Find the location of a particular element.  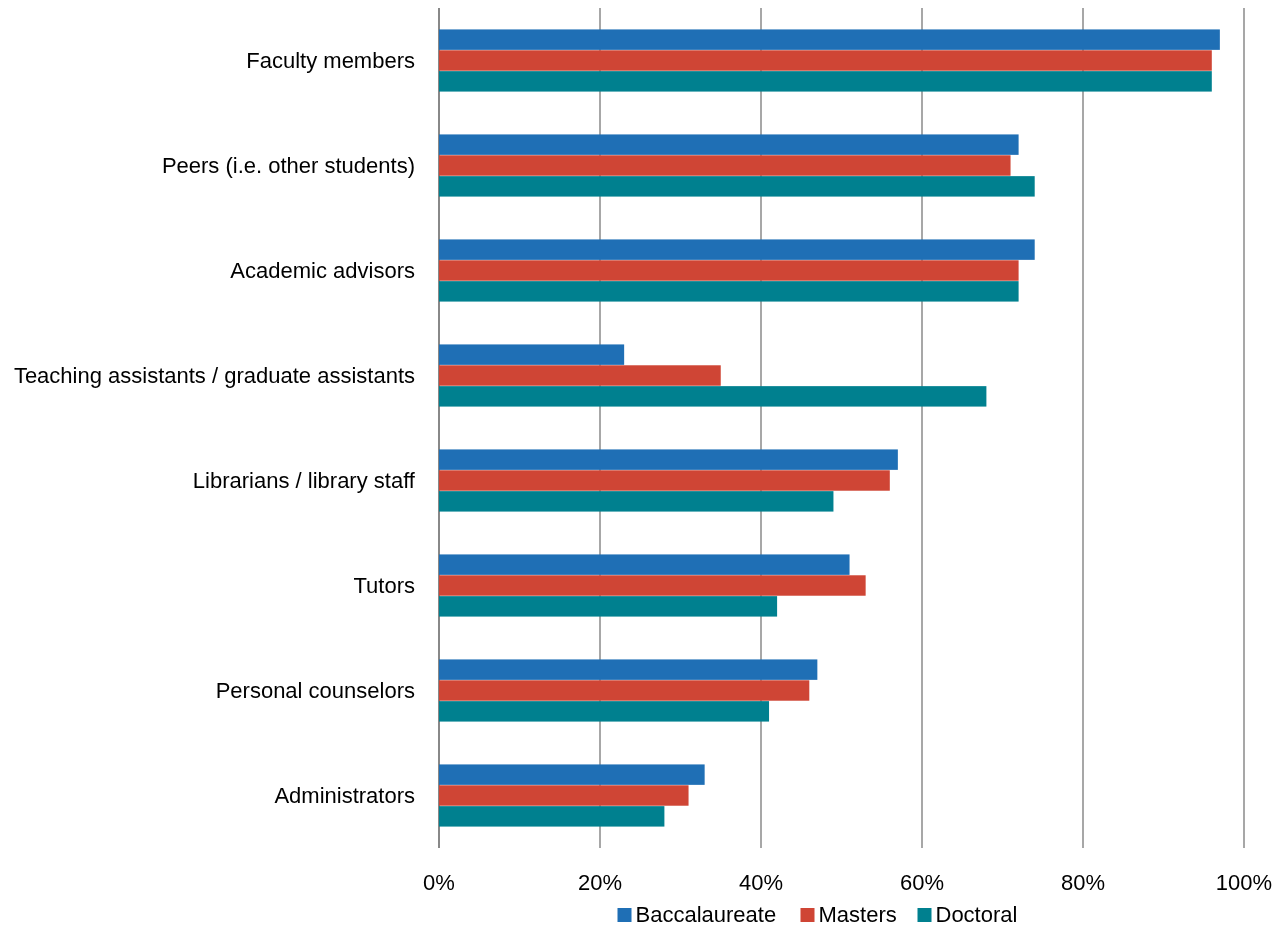

x-tick-label: 60% is located at coordinates (922, 882).